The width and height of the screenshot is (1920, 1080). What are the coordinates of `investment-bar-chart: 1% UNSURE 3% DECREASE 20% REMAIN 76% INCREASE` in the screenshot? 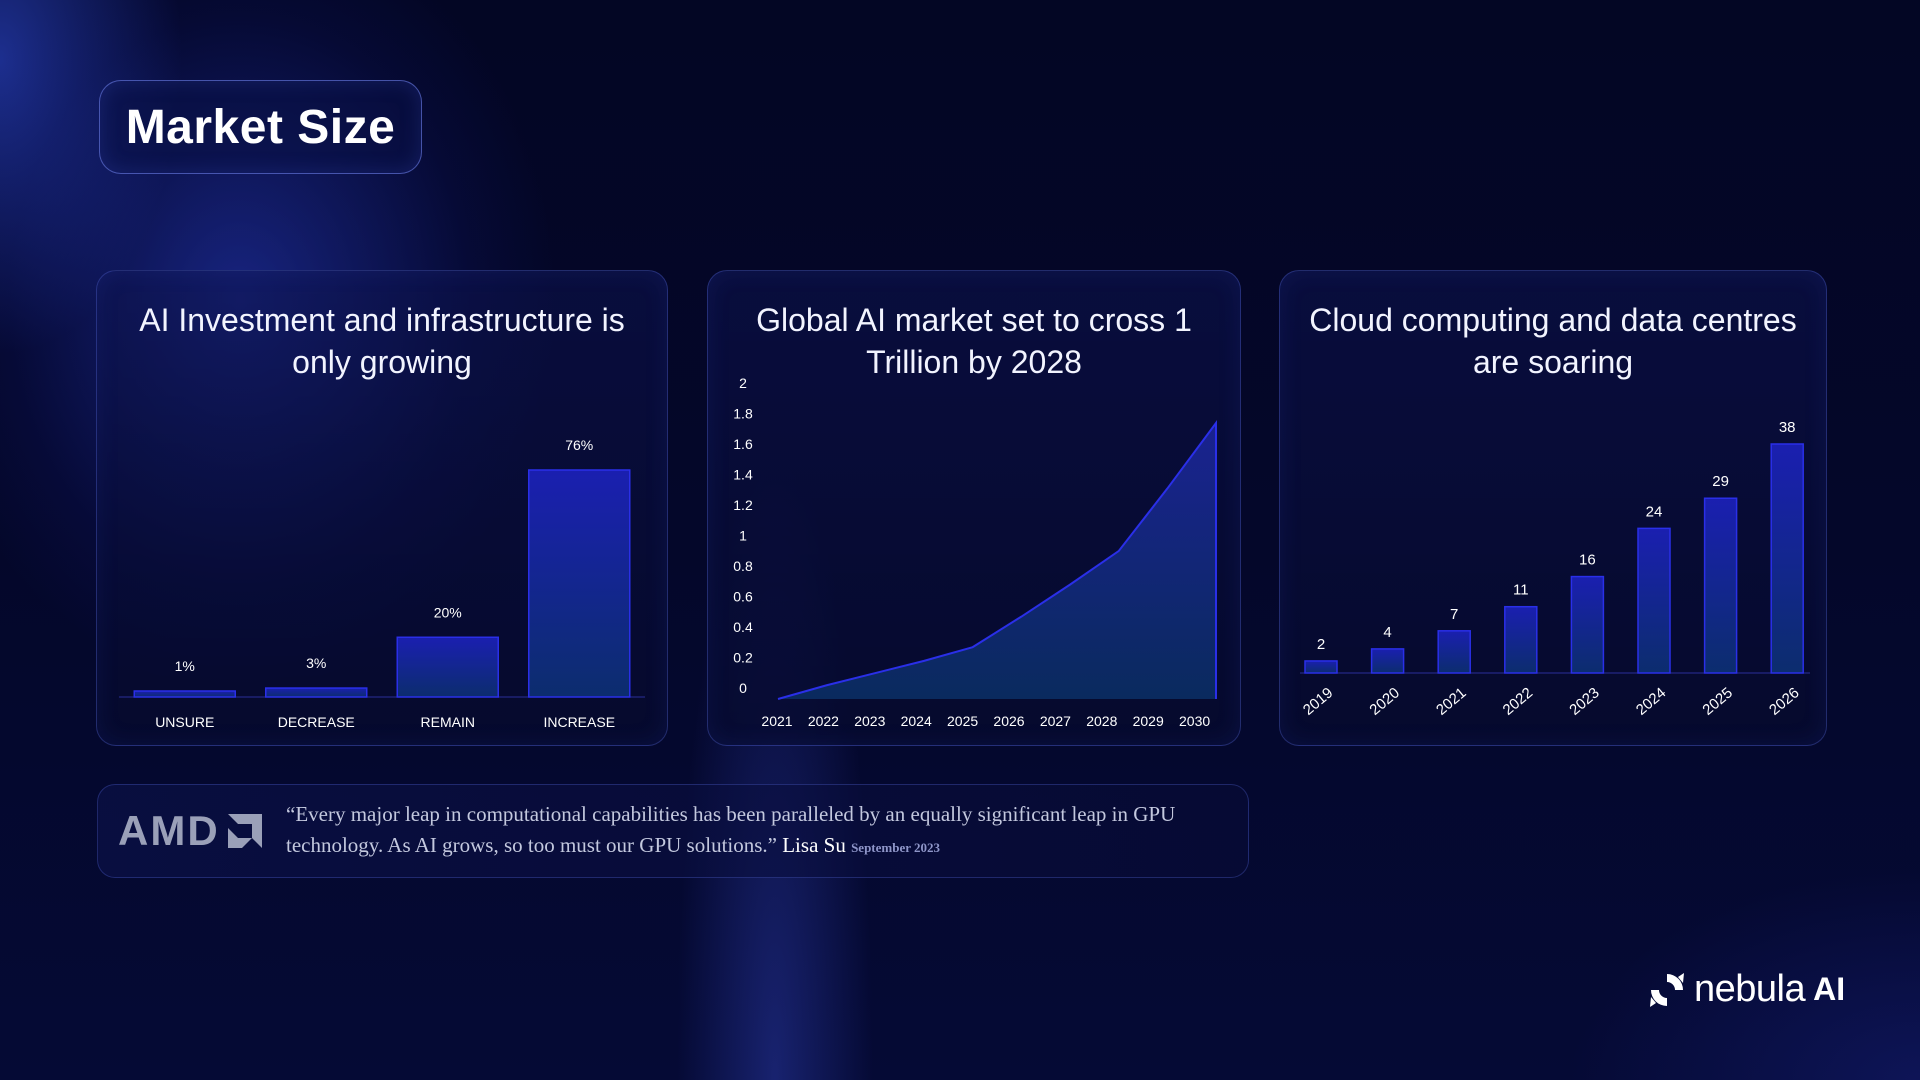 It's located at (382, 583).